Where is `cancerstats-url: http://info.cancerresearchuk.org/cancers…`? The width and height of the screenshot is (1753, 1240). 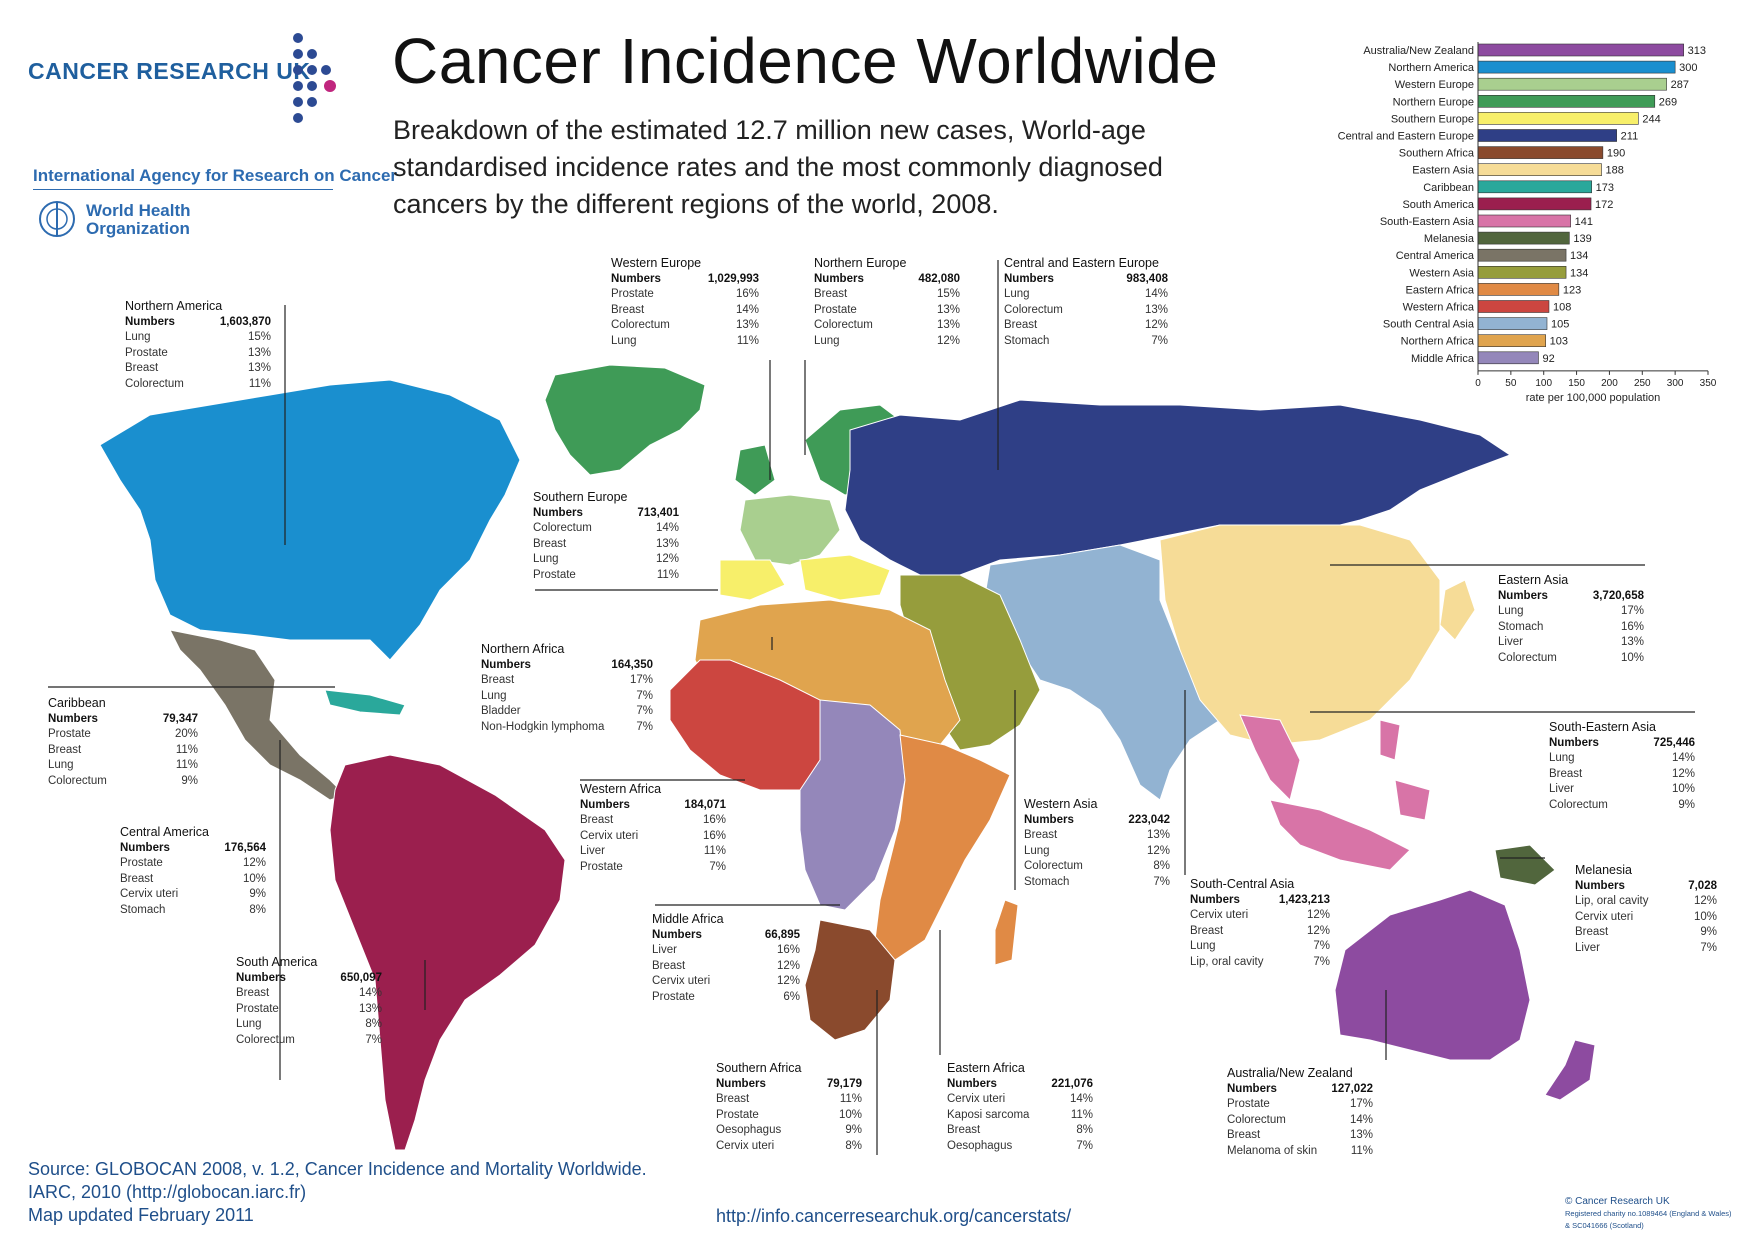
cancerstats-url: http://info.cancerresearchuk.org/cancers… is located at coordinates (894, 1216).